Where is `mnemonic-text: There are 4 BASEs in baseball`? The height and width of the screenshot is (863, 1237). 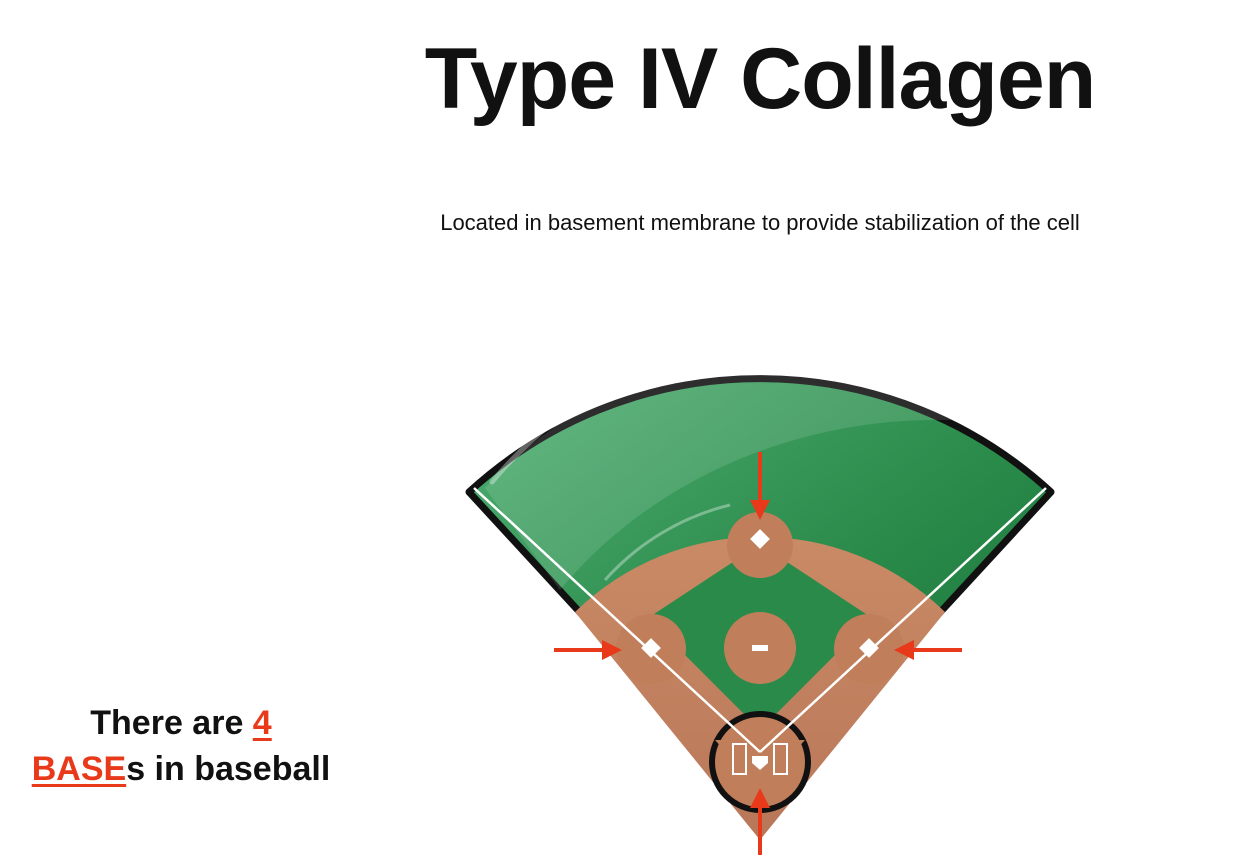
mnemonic-text: There are 4 BASEs in baseball is located at coordinates (181, 746).